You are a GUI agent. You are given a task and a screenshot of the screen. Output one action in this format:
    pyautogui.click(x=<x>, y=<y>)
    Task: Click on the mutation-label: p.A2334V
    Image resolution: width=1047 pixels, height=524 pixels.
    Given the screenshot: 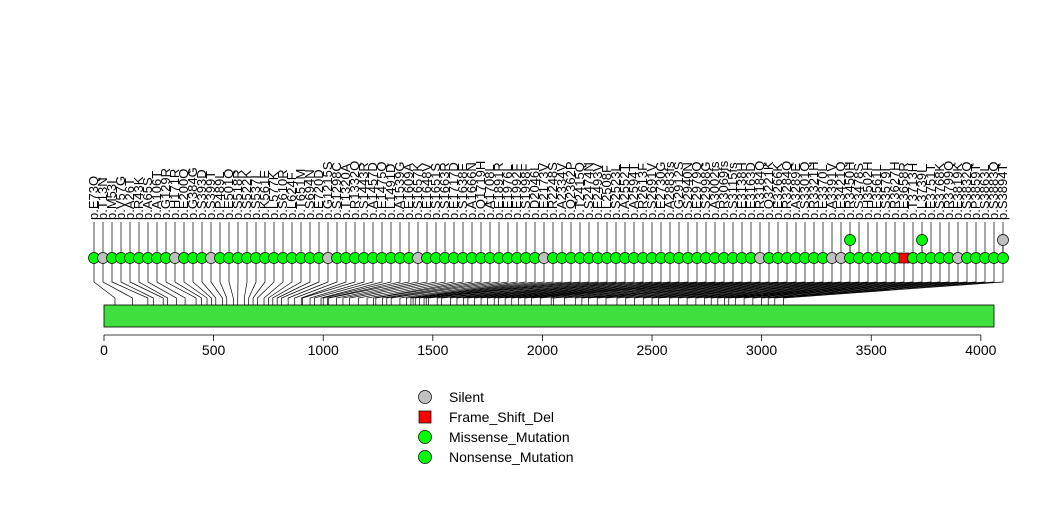 What is the action you would take?
    pyautogui.click(x=561, y=191)
    